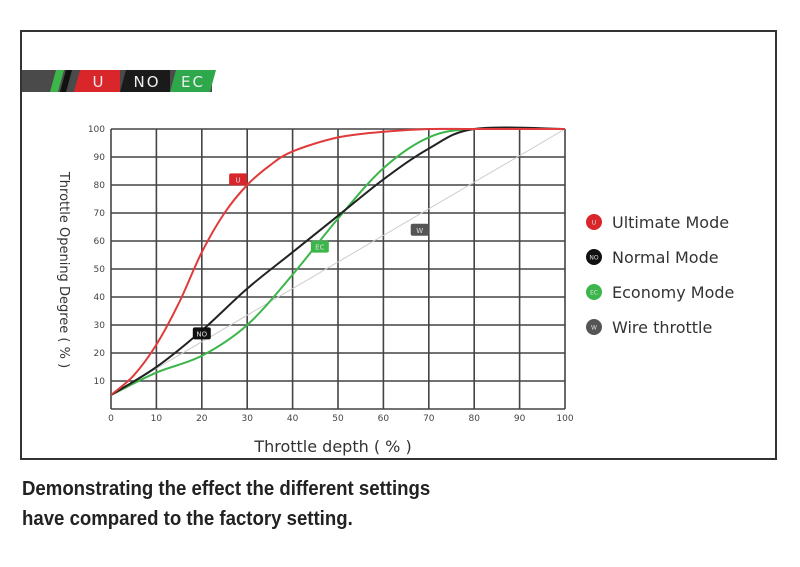 The height and width of the screenshot is (567, 800). What do you see at coordinates (474, 419) in the screenshot?
I see `x-tick-label: 80` at bounding box center [474, 419].